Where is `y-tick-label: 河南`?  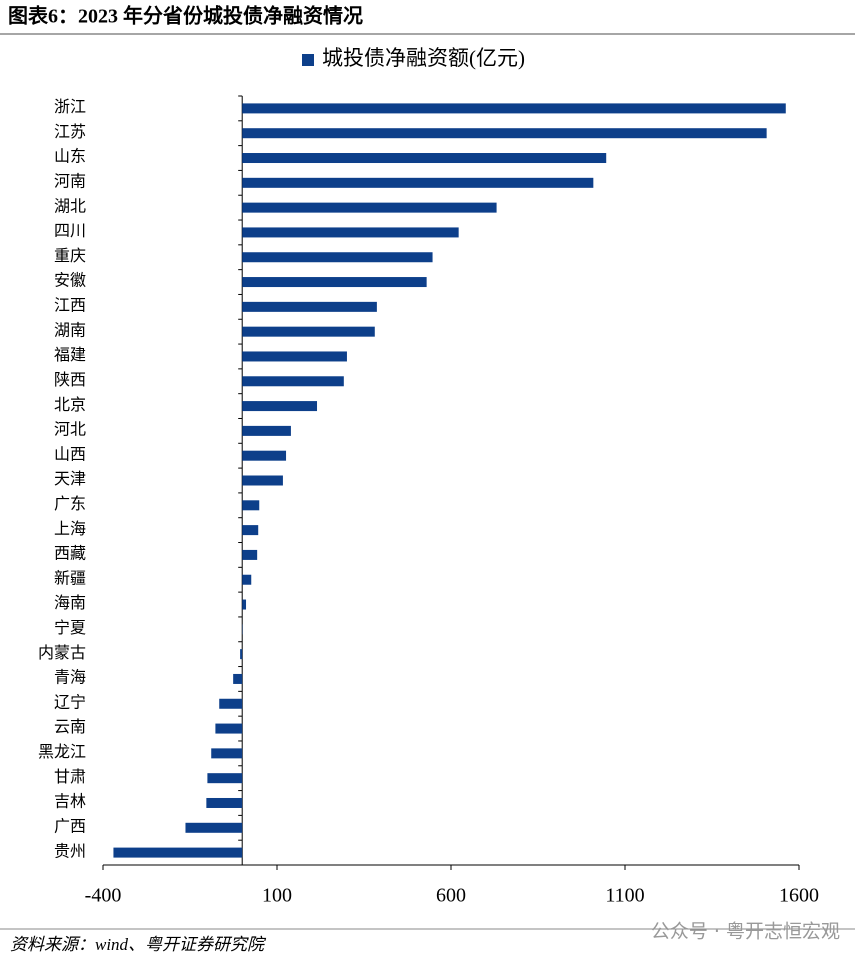
y-tick-label: 河南 is located at coordinates (70, 181).